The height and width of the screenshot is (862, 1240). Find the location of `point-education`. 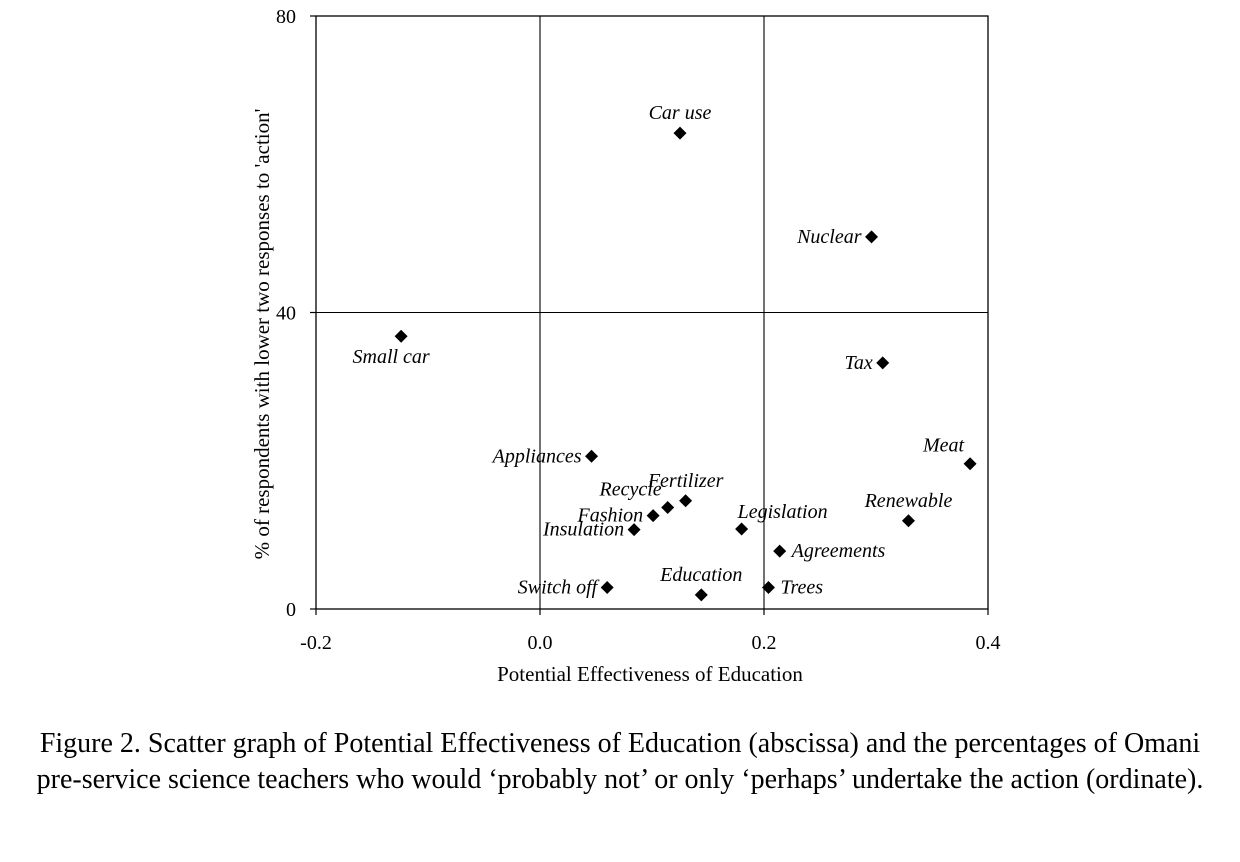

point-education is located at coordinates (701, 595).